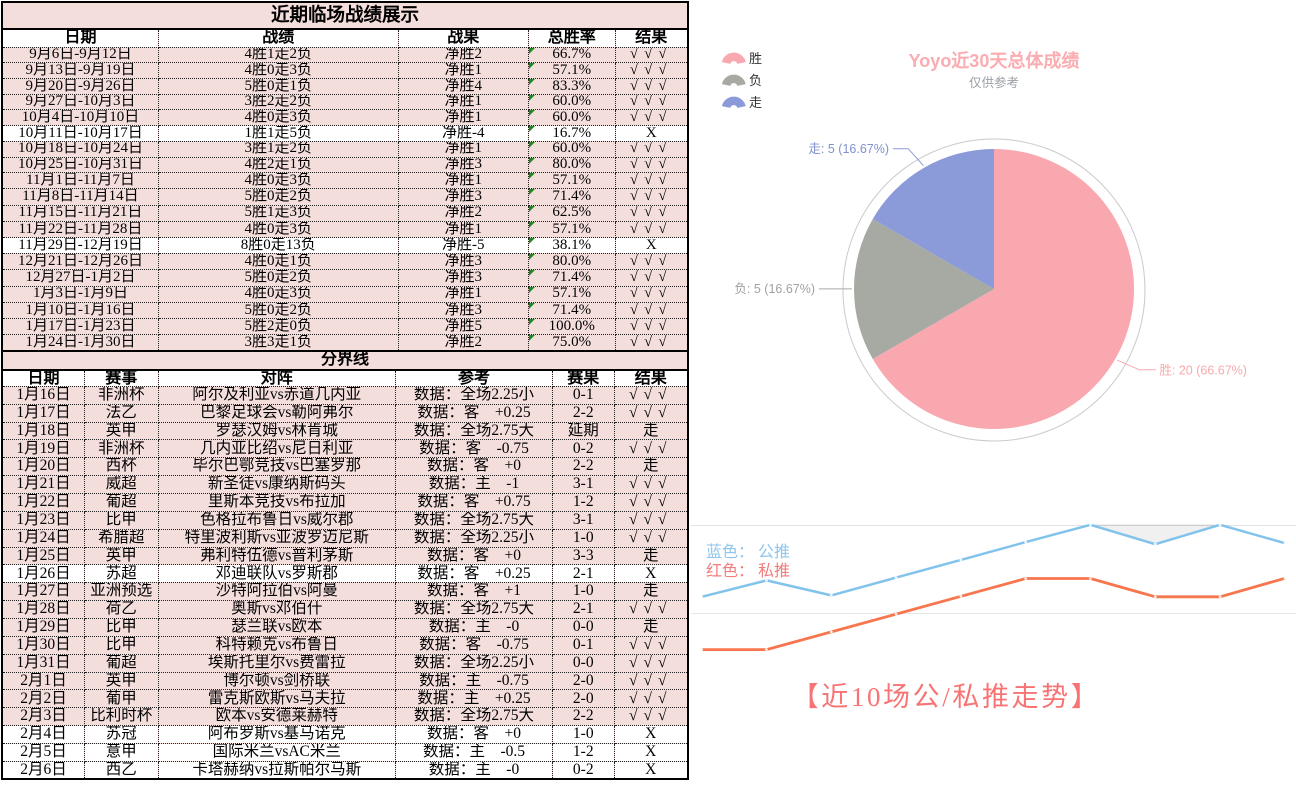  What do you see at coordinates (848, 149) in the screenshot?
I see `svg-text: 走: 5 (16.67%)` at bounding box center [848, 149].